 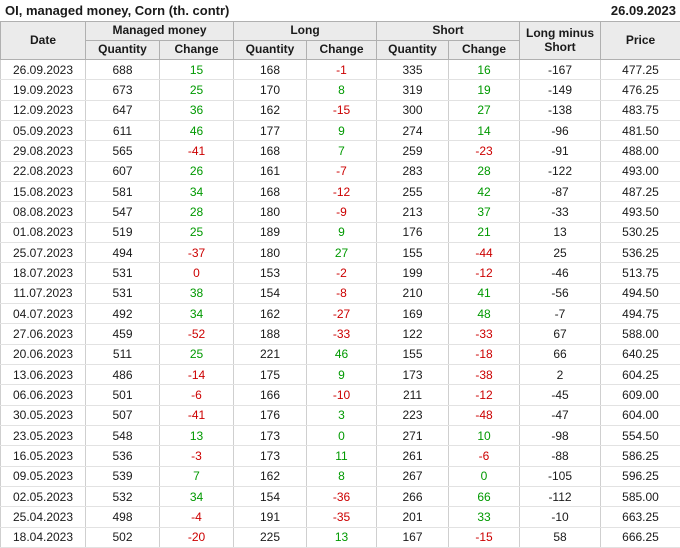 What do you see at coordinates (640, 537) in the screenshot?
I see `price-cell: 666.25` at bounding box center [640, 537].